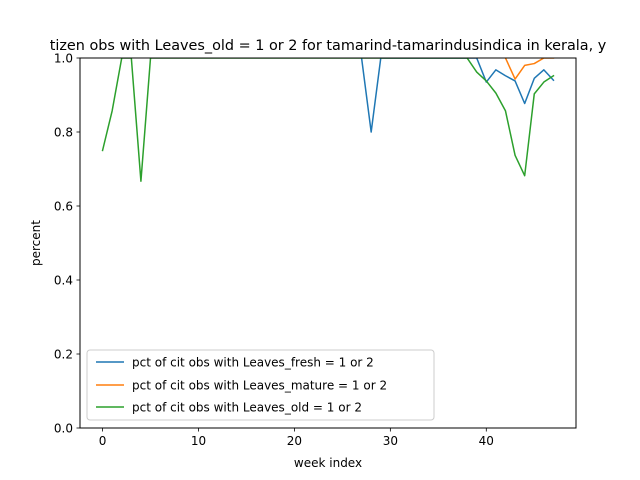 This screenshot has height=480, width=640. I want to click on x-tick-label: 10, so click(198, 441).